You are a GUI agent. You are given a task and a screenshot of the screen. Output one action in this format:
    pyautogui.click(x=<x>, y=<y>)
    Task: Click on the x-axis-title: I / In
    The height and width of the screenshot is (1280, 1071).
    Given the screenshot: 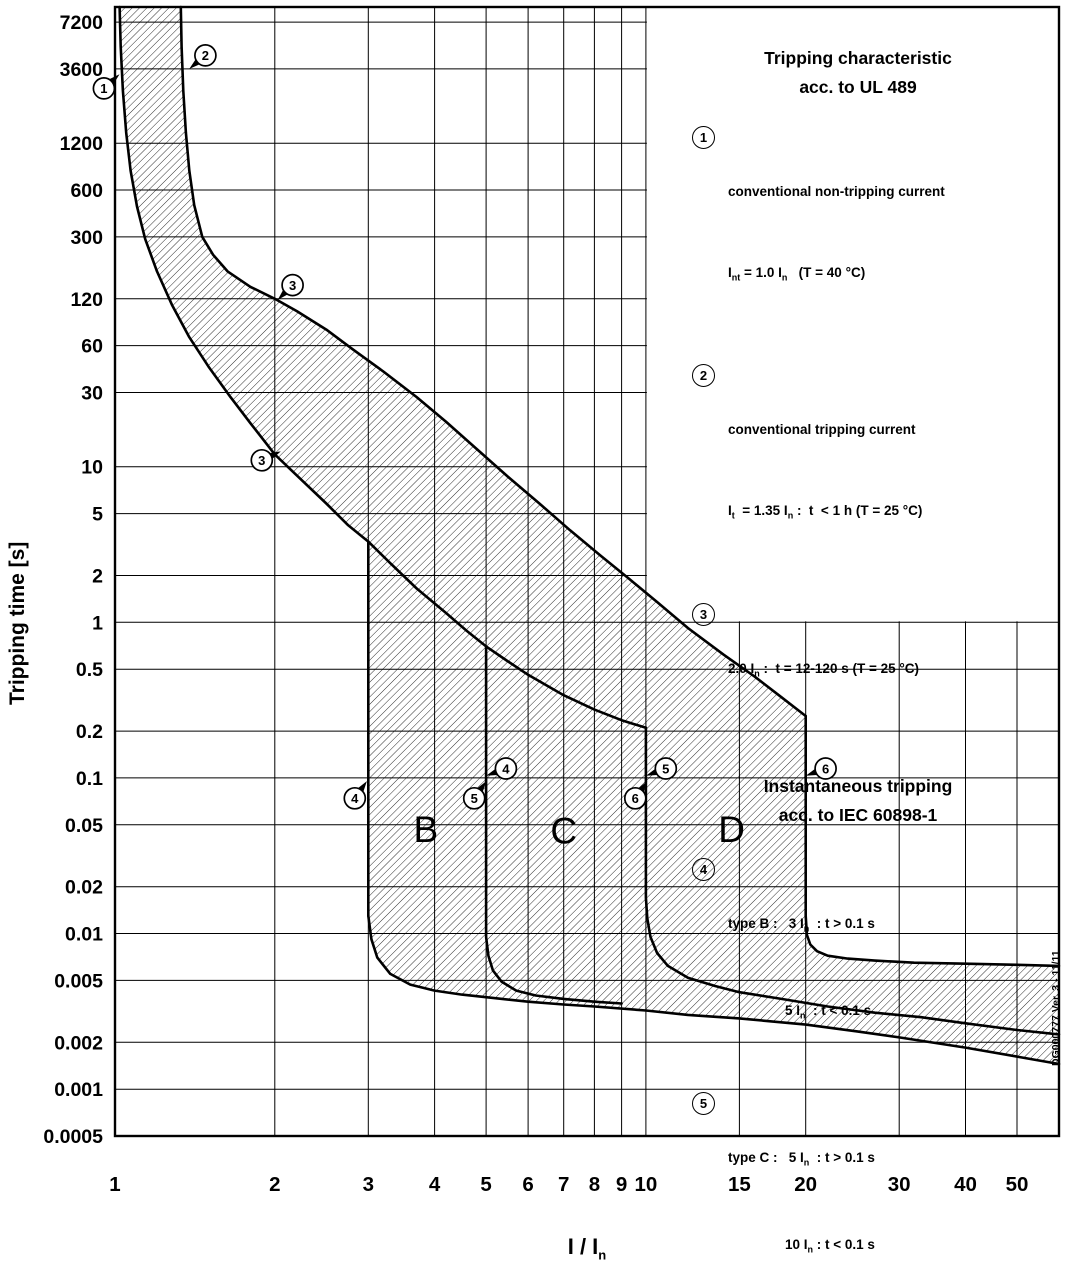 What is the action you would take?
    pyautogui.click(x=587, y=1248)
    